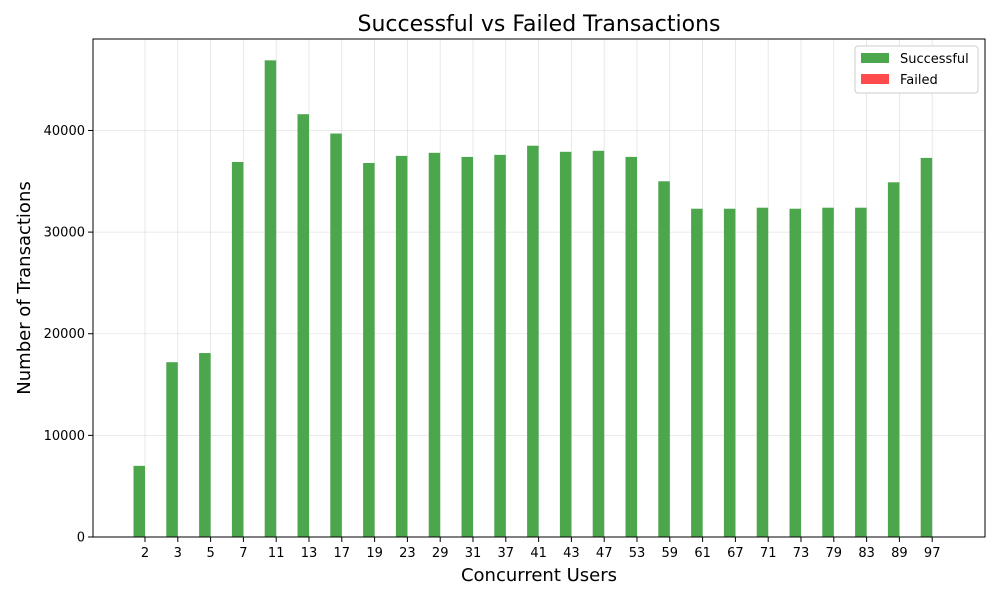 This screenshot has width=1000, height=600. What do you see at coordinates (637, 553) in the screenshot?
I see `x-tick-label: 53` at bounding box center [637, 553].